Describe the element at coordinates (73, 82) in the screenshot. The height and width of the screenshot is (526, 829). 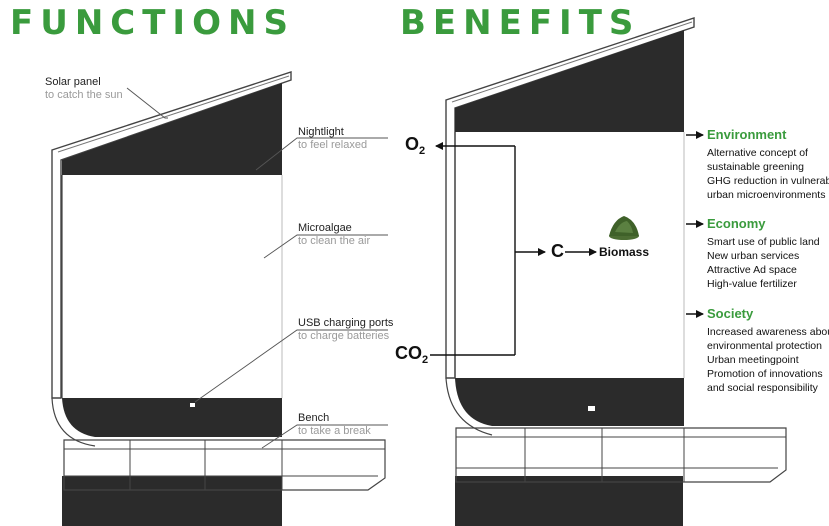
I see `label-solar-panel-name: Solar panel` at that location.